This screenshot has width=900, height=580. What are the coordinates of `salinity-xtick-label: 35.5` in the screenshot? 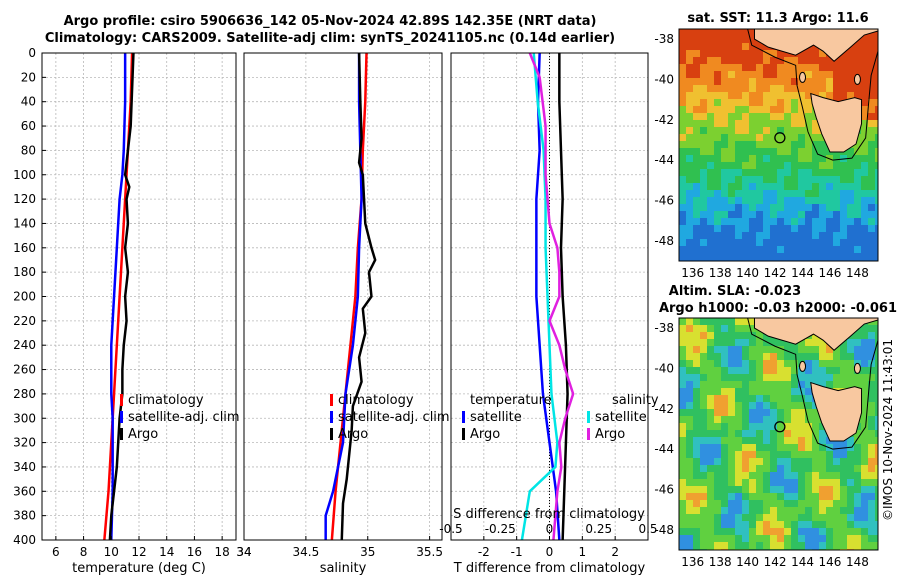 It's located at (429, 552).